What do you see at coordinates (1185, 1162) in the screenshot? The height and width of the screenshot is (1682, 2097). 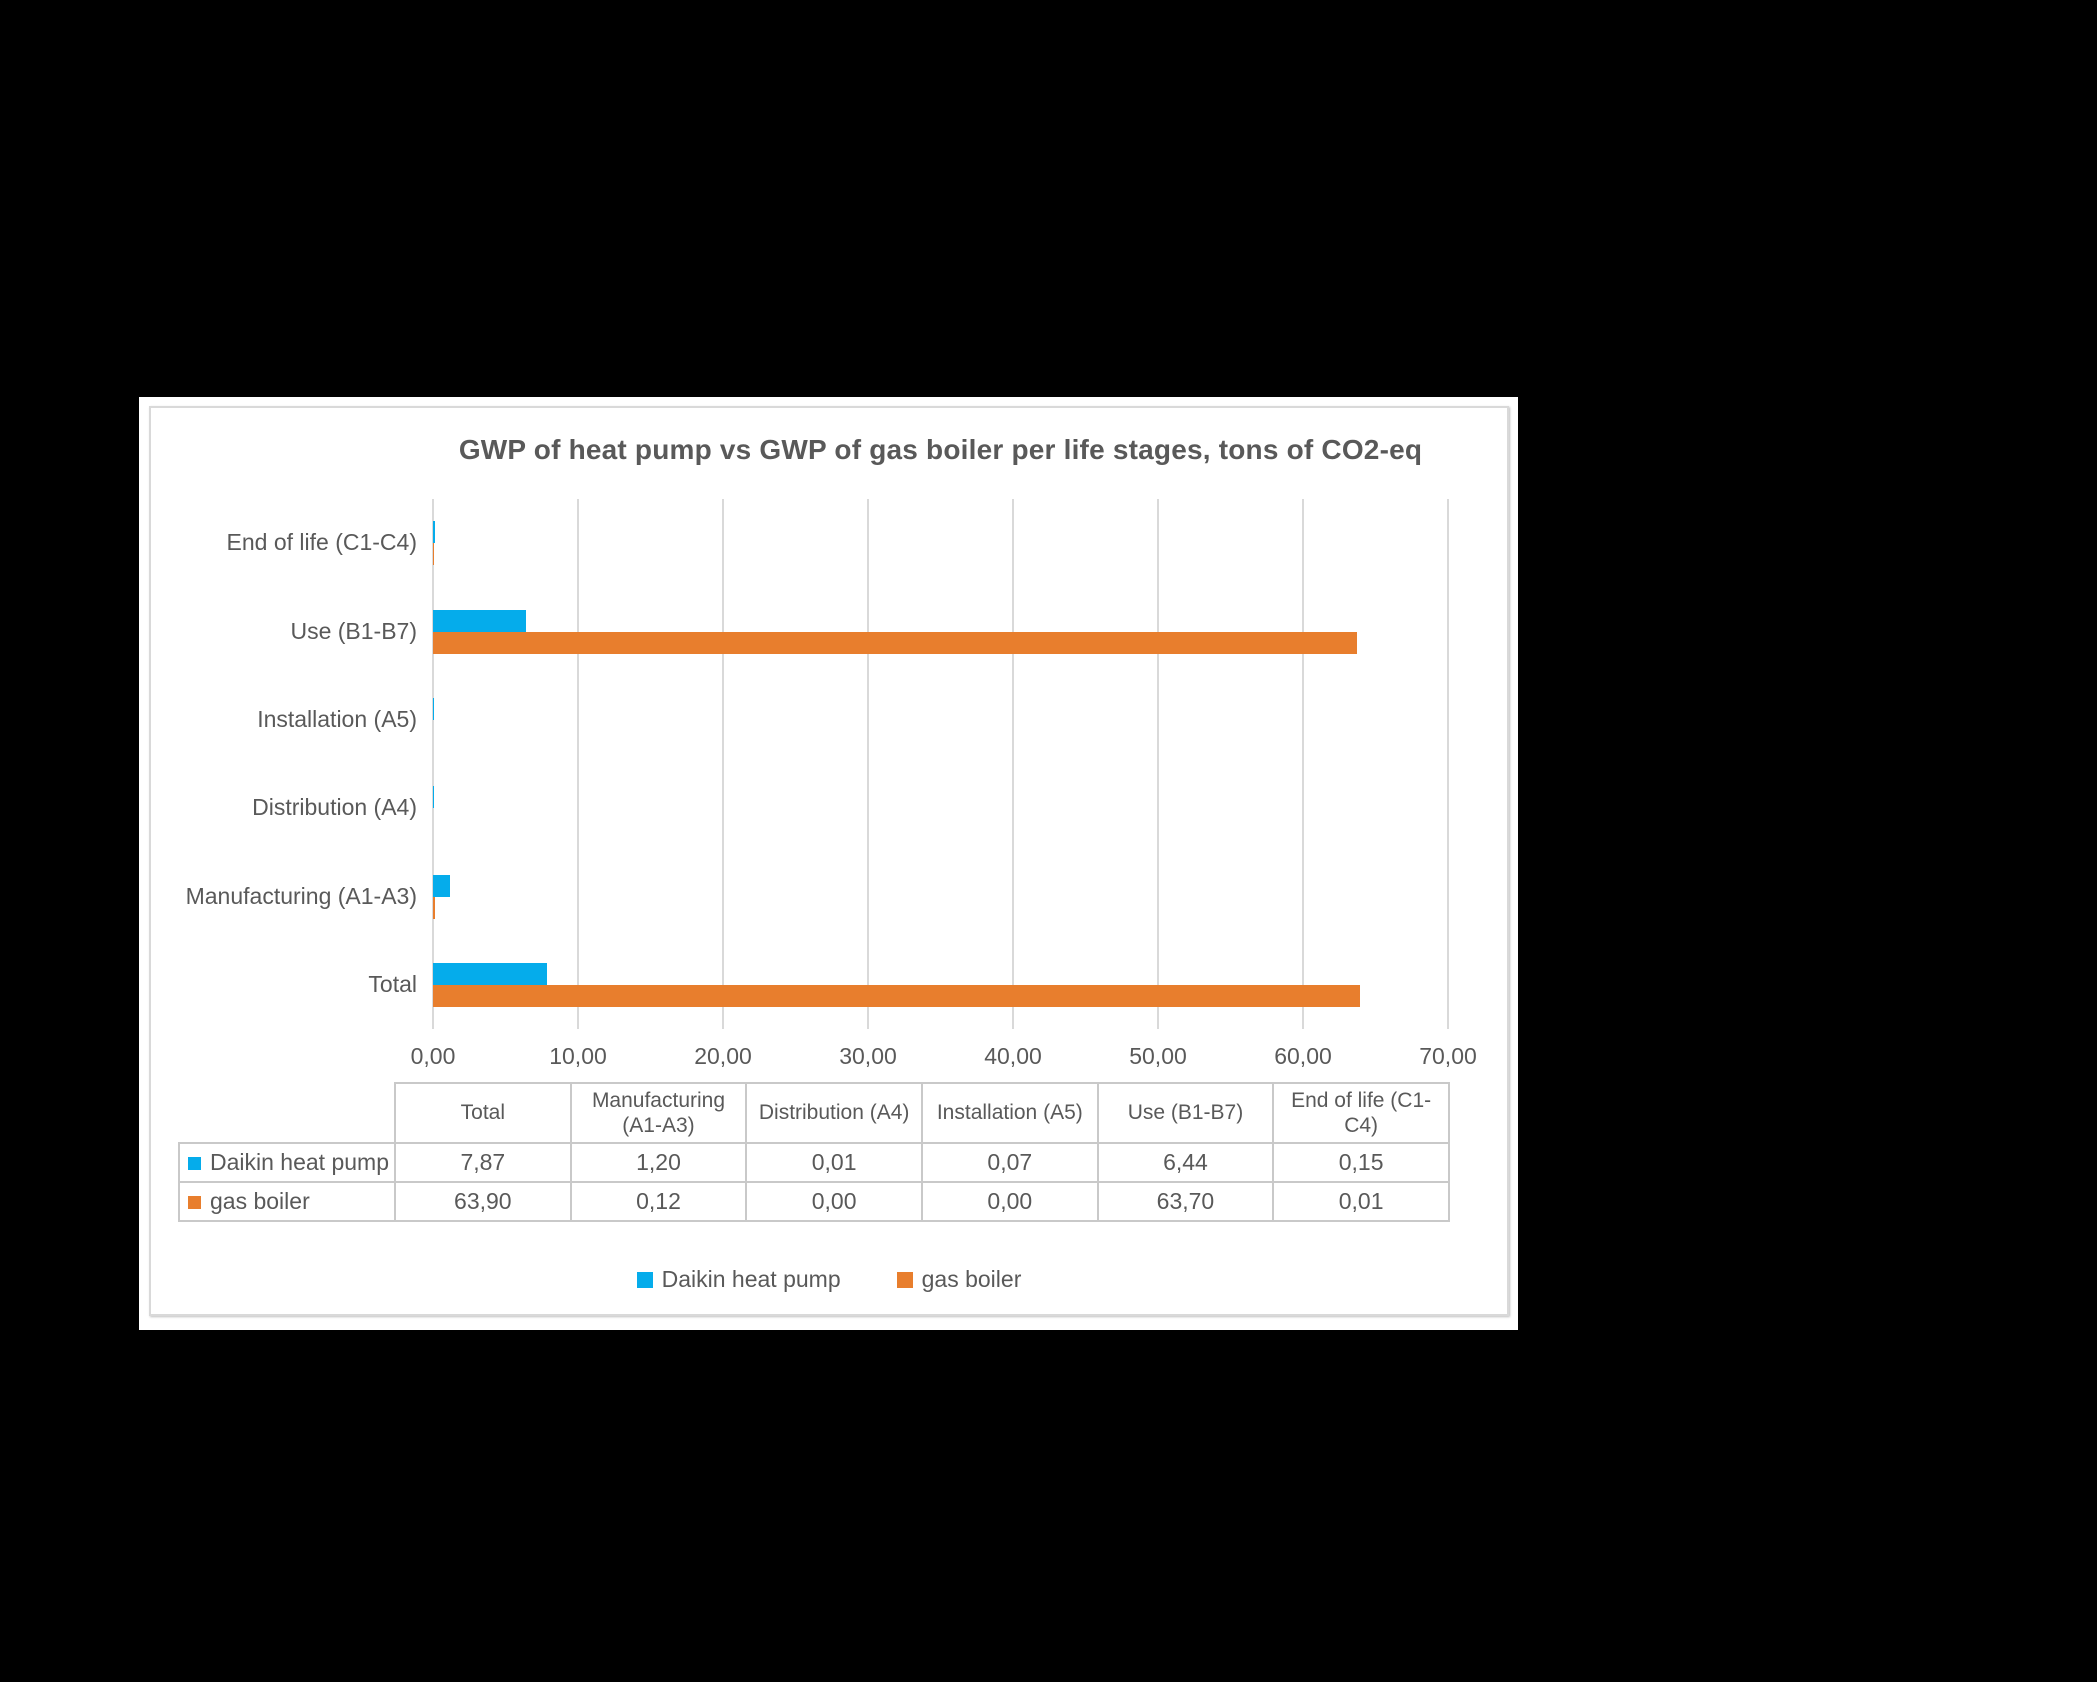 I see `table-value-cell: 6,44` at bounding box center [1185, 1162].